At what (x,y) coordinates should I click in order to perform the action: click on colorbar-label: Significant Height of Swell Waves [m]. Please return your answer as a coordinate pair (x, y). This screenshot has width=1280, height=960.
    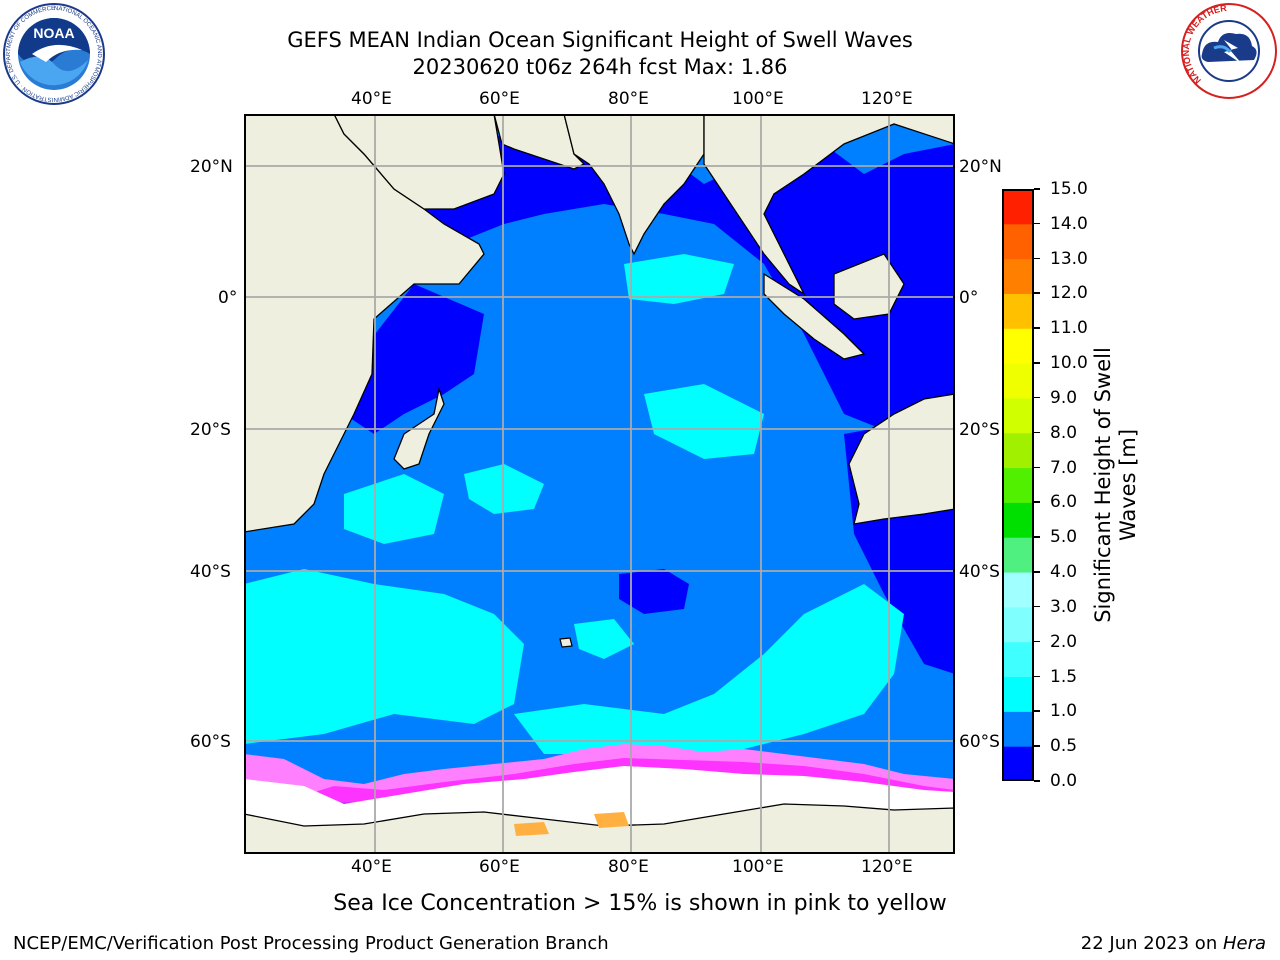
    Looking at the image, I should click on (1115, 485).